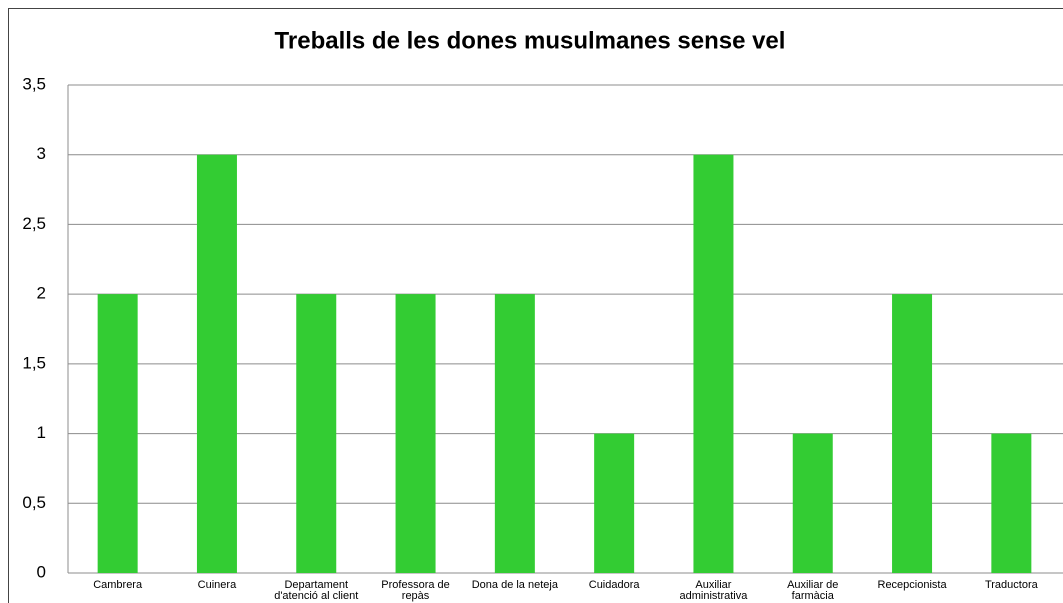 This screenshot has width=1063, height=603. What do you see at coordinates (41, 432) in the screenshot?
I see `y-tick-label: 1` at bounding box center [41, 432].